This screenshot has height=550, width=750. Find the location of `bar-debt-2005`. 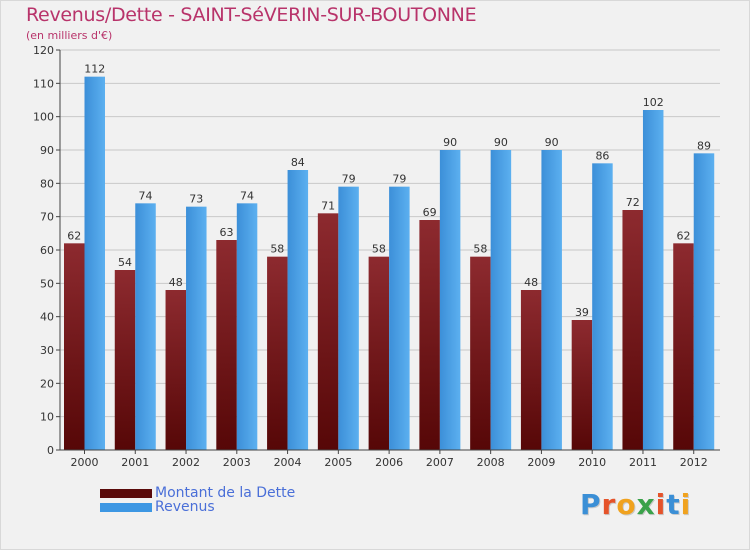

bar-debt-2005 is located at coordinates (328, 331).